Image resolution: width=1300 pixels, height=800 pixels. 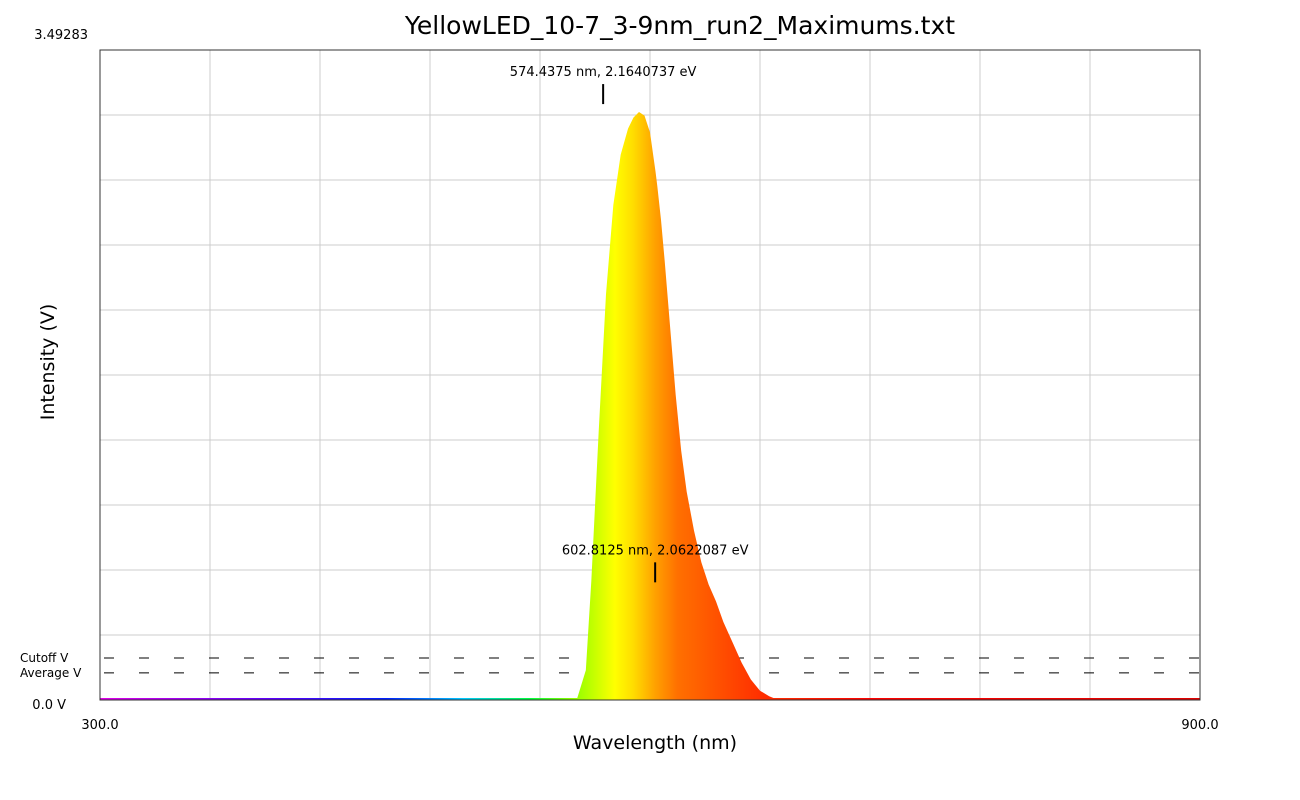 What do you see at coordinates (679, 25) in the screenshot?
I see `chart-title: YellowLED_10-7_3-9nm_run2_Maximums.txt` at bounding box center [679, 25].